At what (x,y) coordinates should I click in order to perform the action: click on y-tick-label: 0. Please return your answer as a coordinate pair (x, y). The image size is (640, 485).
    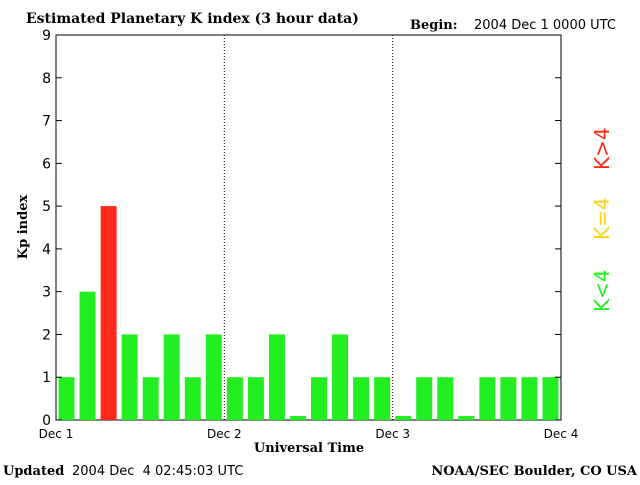
    Looking at the image, I should click on (46, 421).